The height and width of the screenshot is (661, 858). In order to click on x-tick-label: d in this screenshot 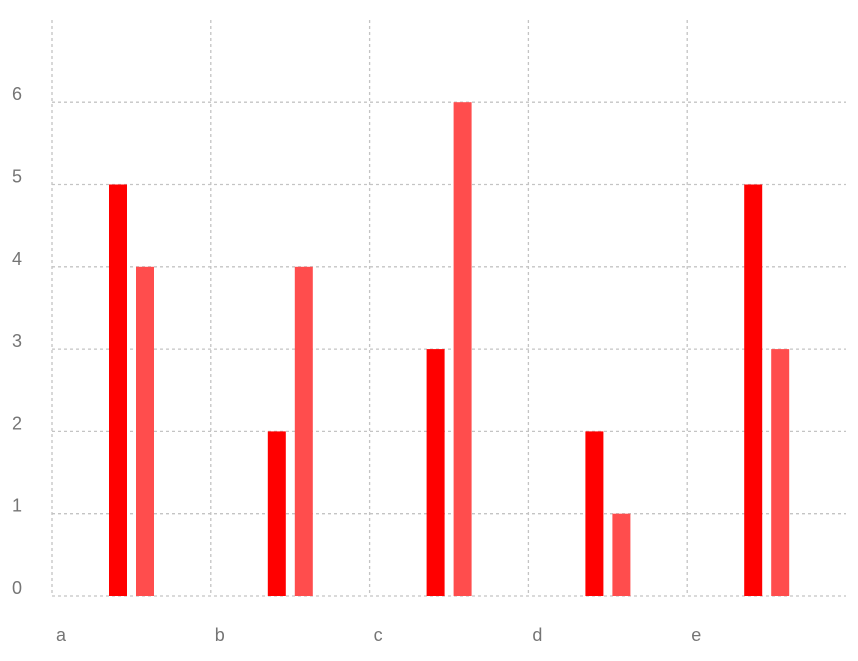, I will do `click(537, 635)`.